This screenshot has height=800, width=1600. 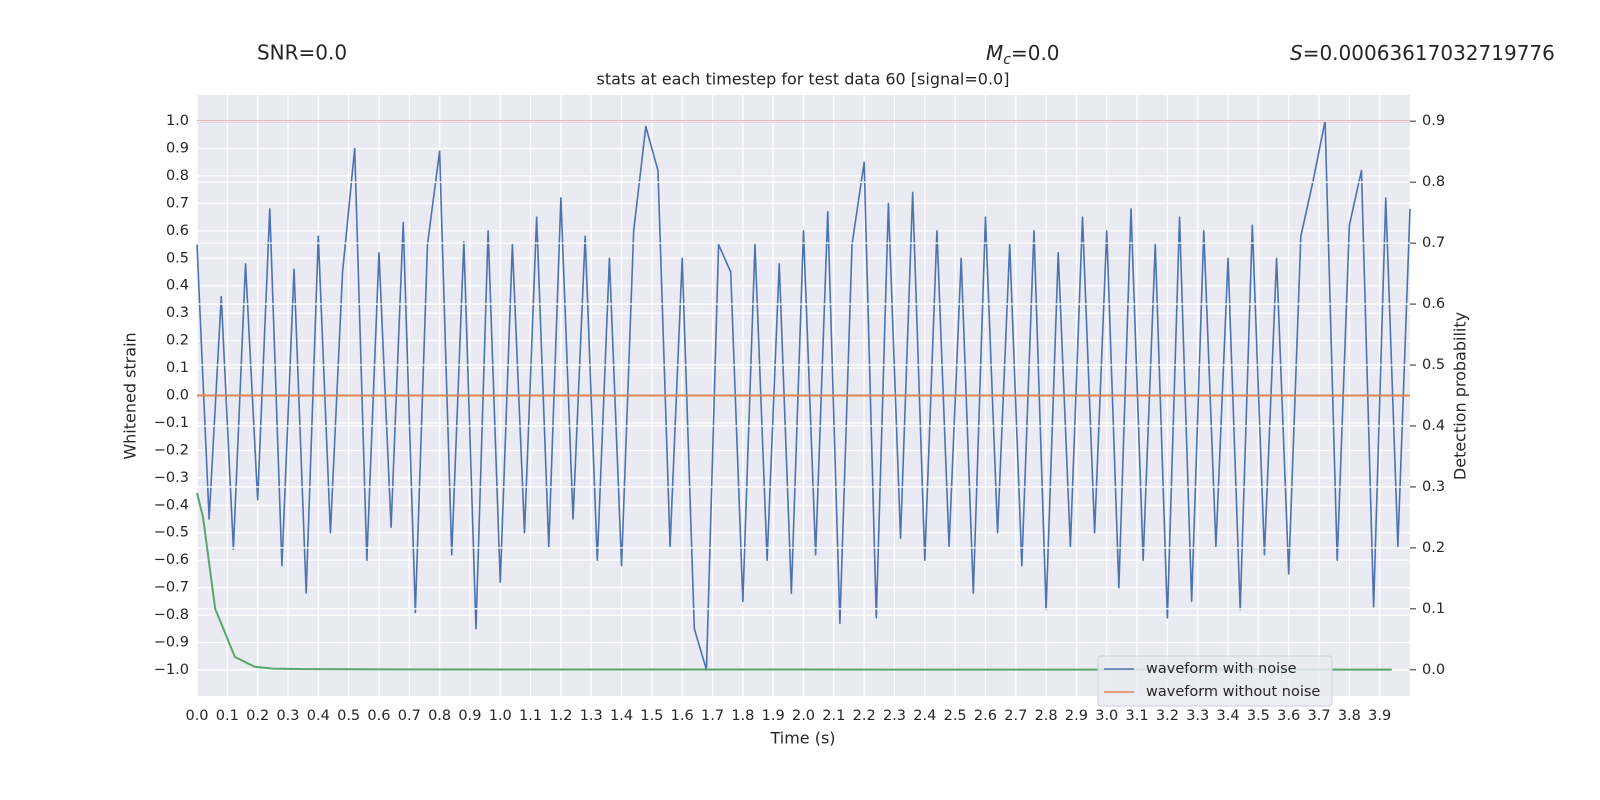 What do you see at coordinates (171, 588) in the screenshot?
I see `y-tick-label: −0.7` at bounding box center [171, 588].